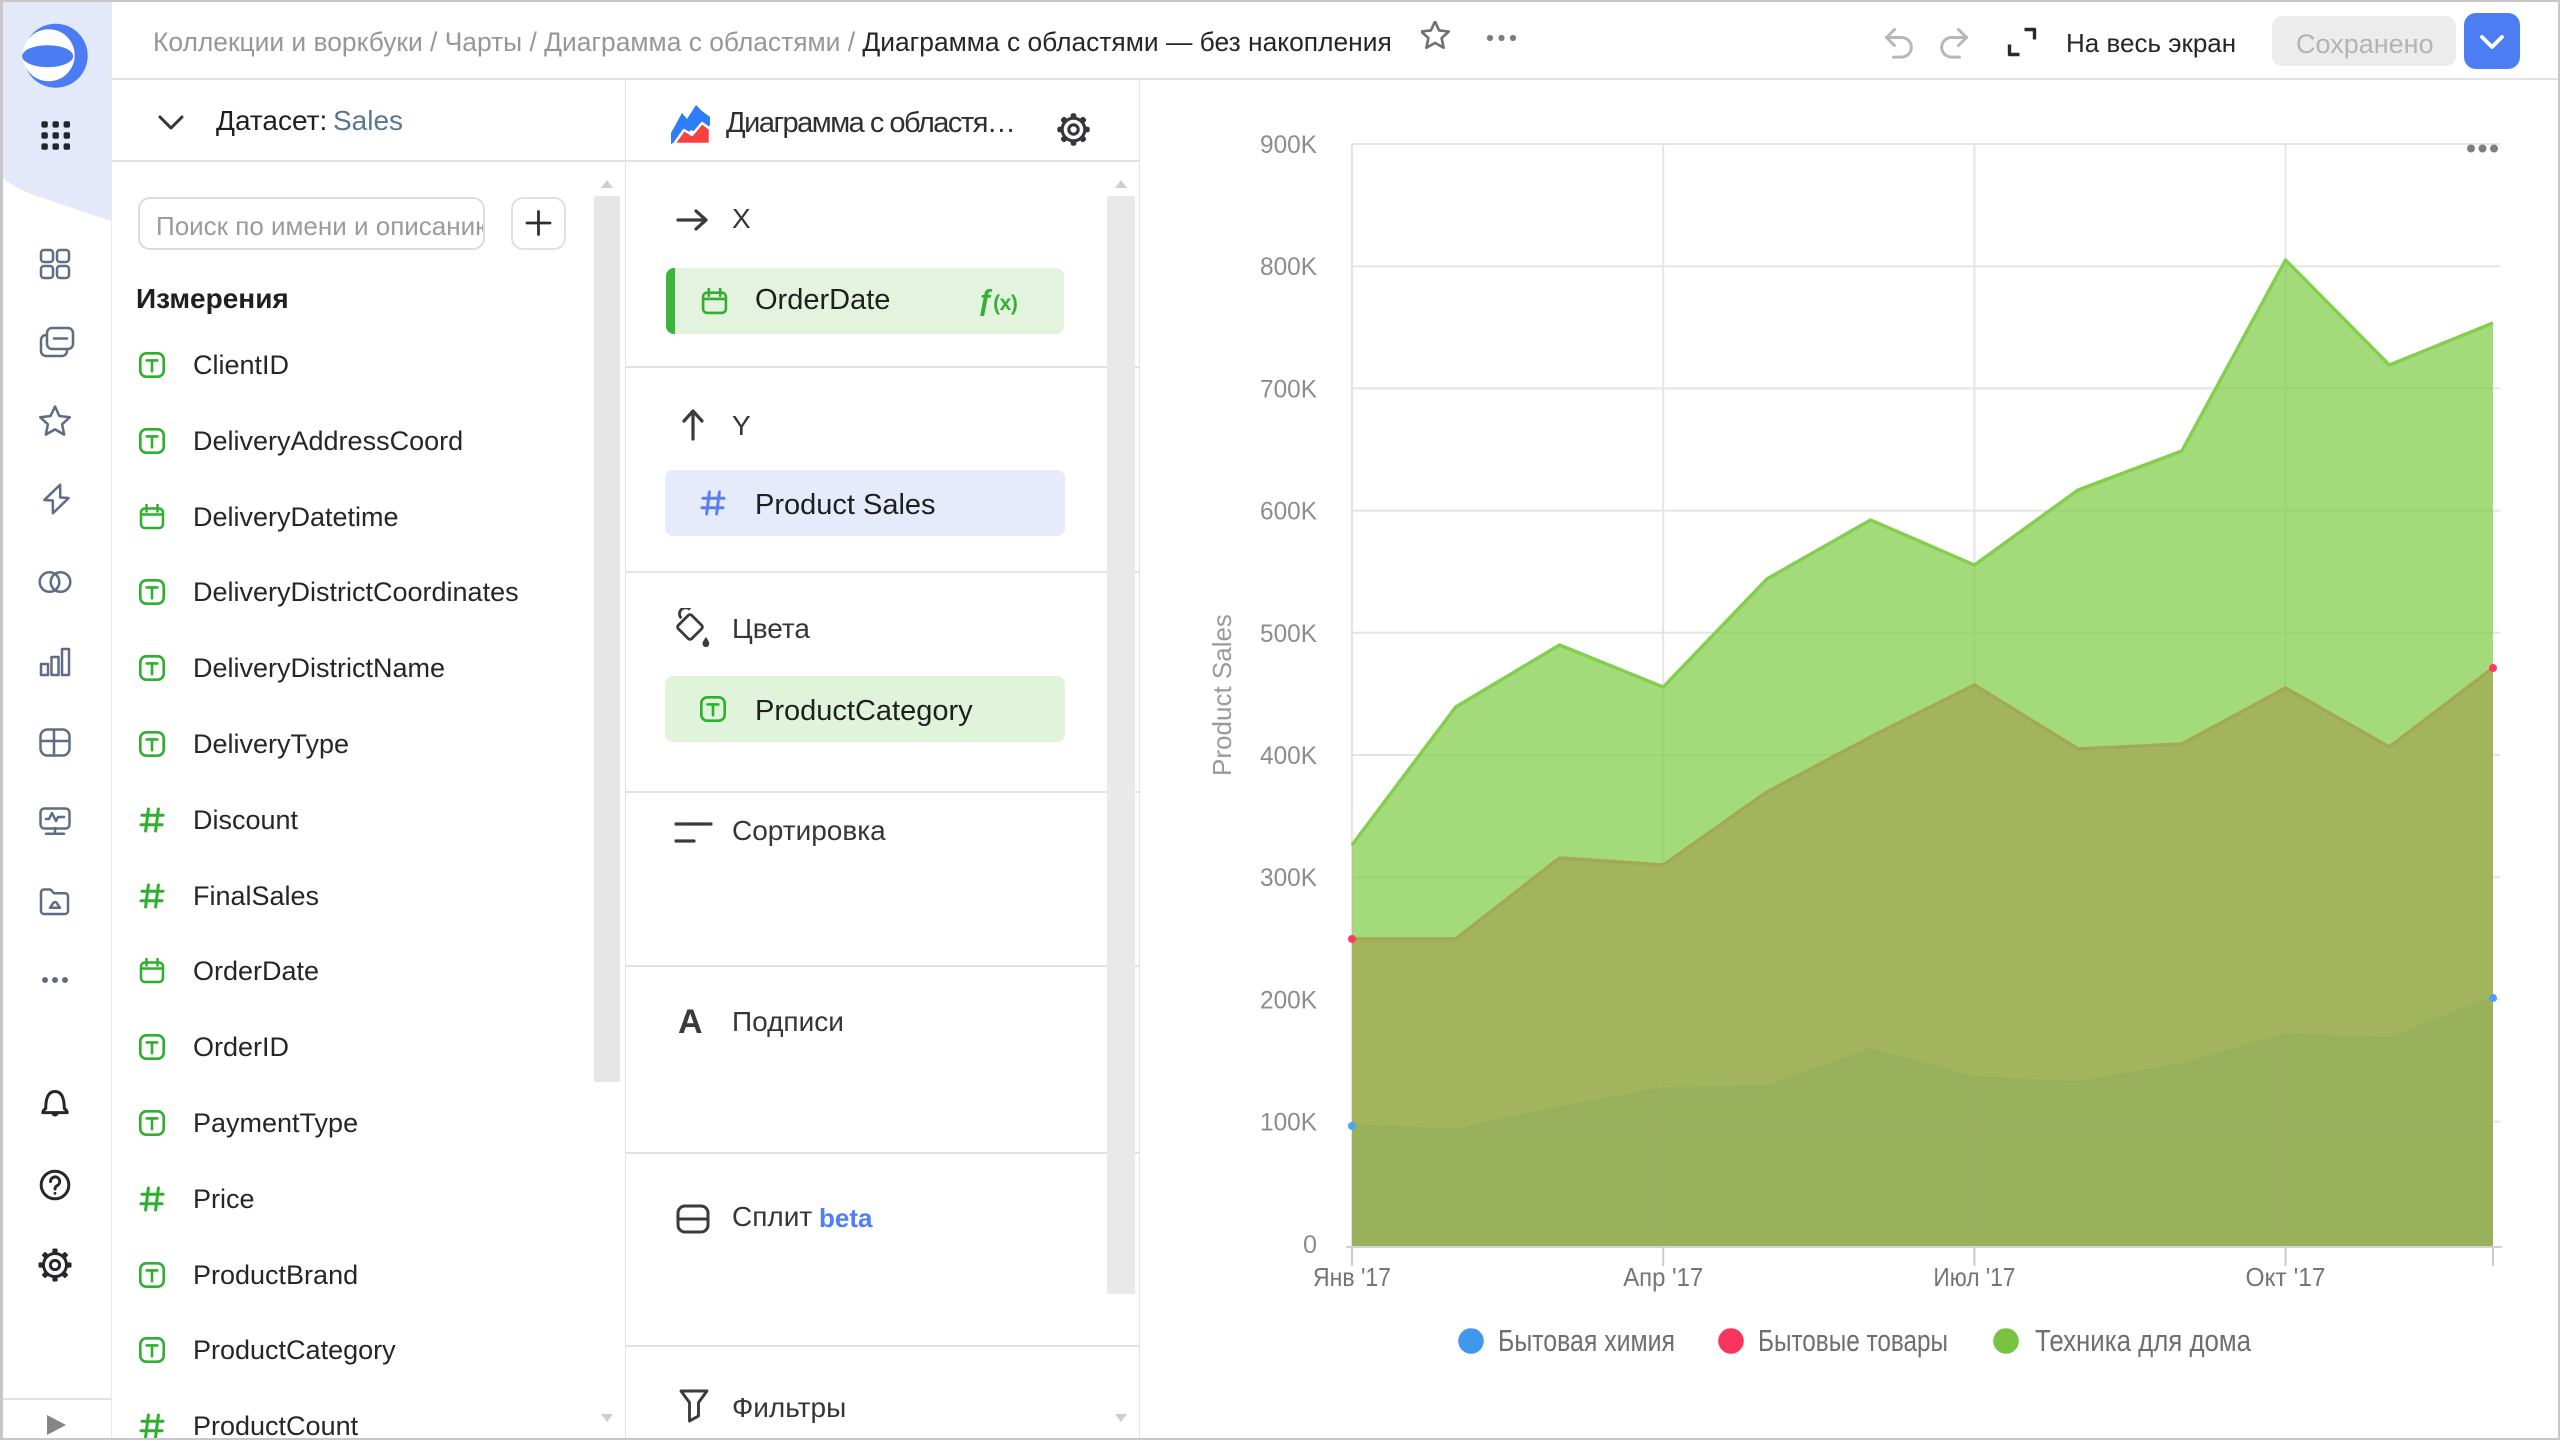  I want to click on svg-text: 0, so click(1310, 1245).